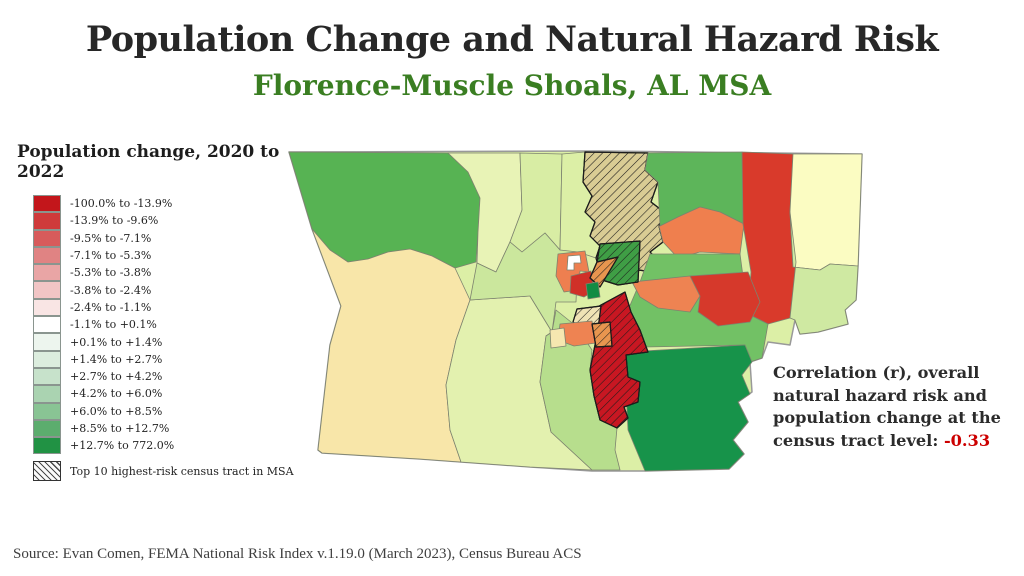 The width and height of the screenshot is (1024, 576). Describe the element at coordinates (574, 262) in the screenshot. I see `tract-white-small` at that location.